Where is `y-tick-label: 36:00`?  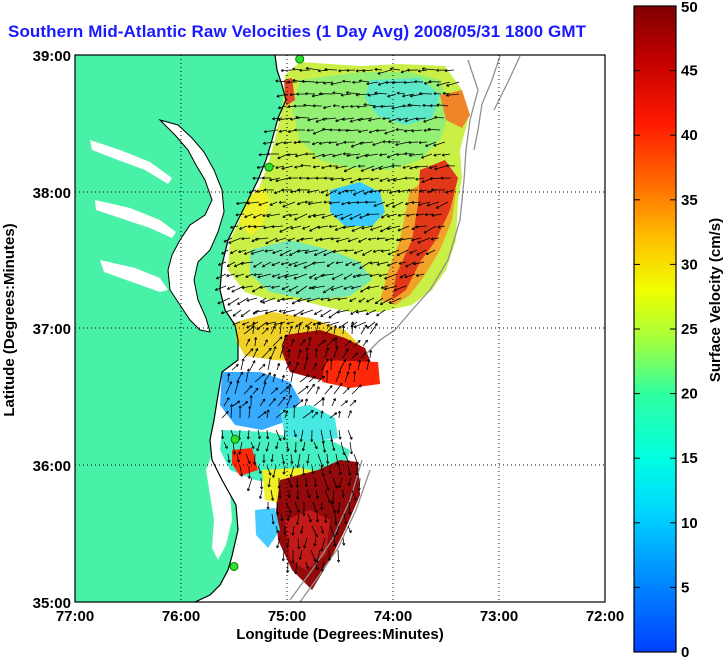 y-tick-label: 36:00 is located at coordinates (52, 466).